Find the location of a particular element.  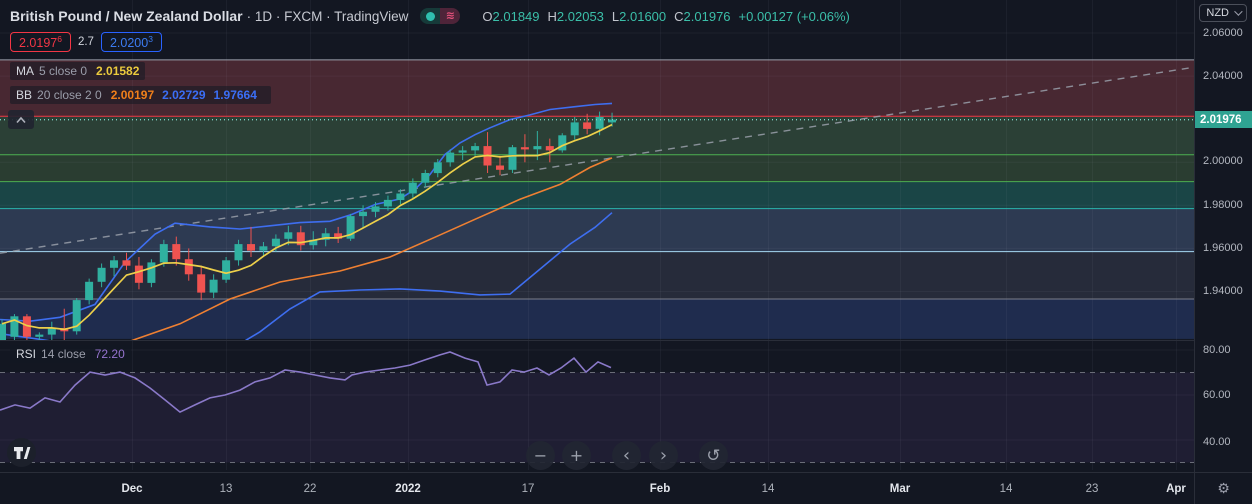

ma-legend: MA 5 close 0 2.01582 is located at coordinates (78, 71).